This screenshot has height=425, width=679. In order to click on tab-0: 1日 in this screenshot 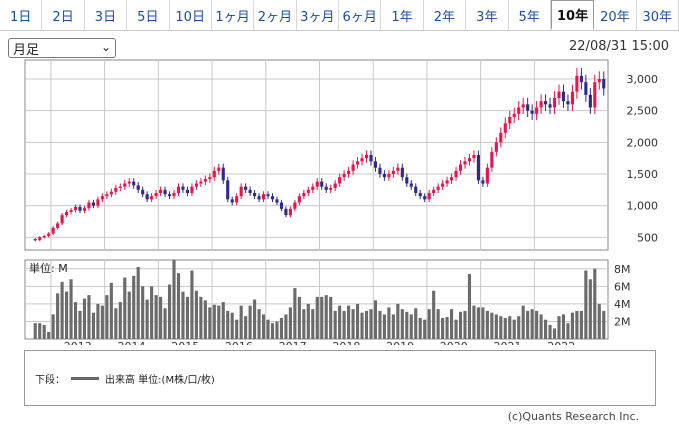, I will do `click(21, 15)`.